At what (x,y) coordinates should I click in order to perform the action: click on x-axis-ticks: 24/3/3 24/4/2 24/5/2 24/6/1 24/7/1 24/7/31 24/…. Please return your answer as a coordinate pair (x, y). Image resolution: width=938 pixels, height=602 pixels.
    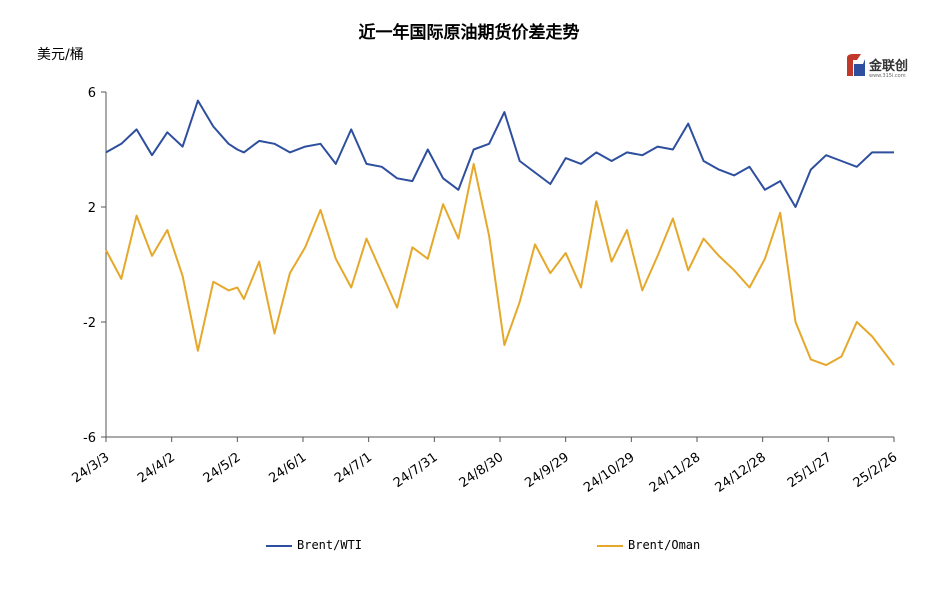
    Looking at the image, I should click on (484, 466).